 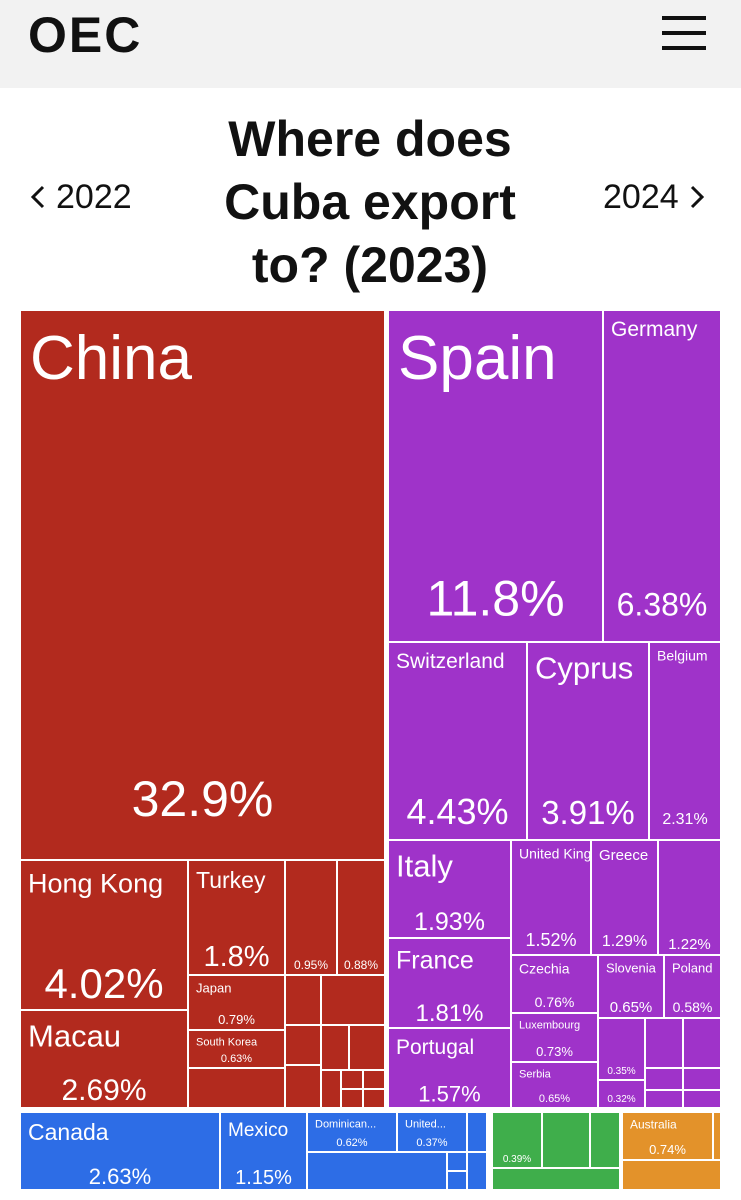 I want to click on tile-name: Mexico, so click(x=258, y=1130).